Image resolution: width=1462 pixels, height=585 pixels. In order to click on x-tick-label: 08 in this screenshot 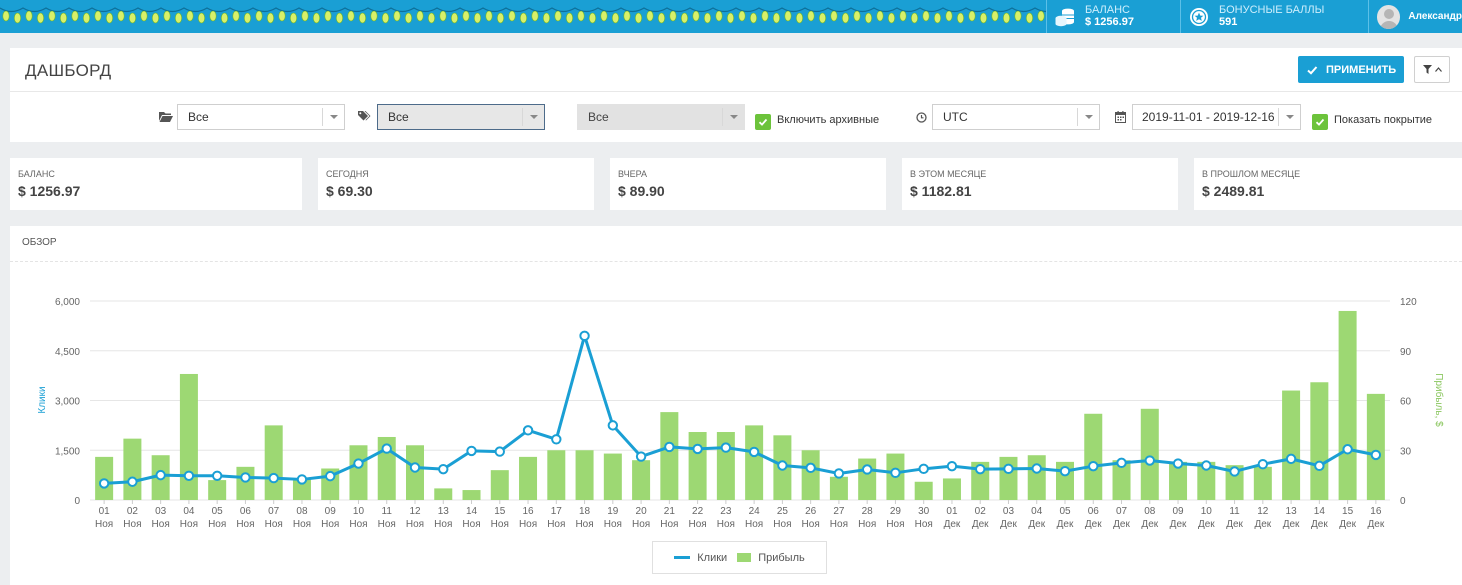, I will do `click(1150, 511)`.